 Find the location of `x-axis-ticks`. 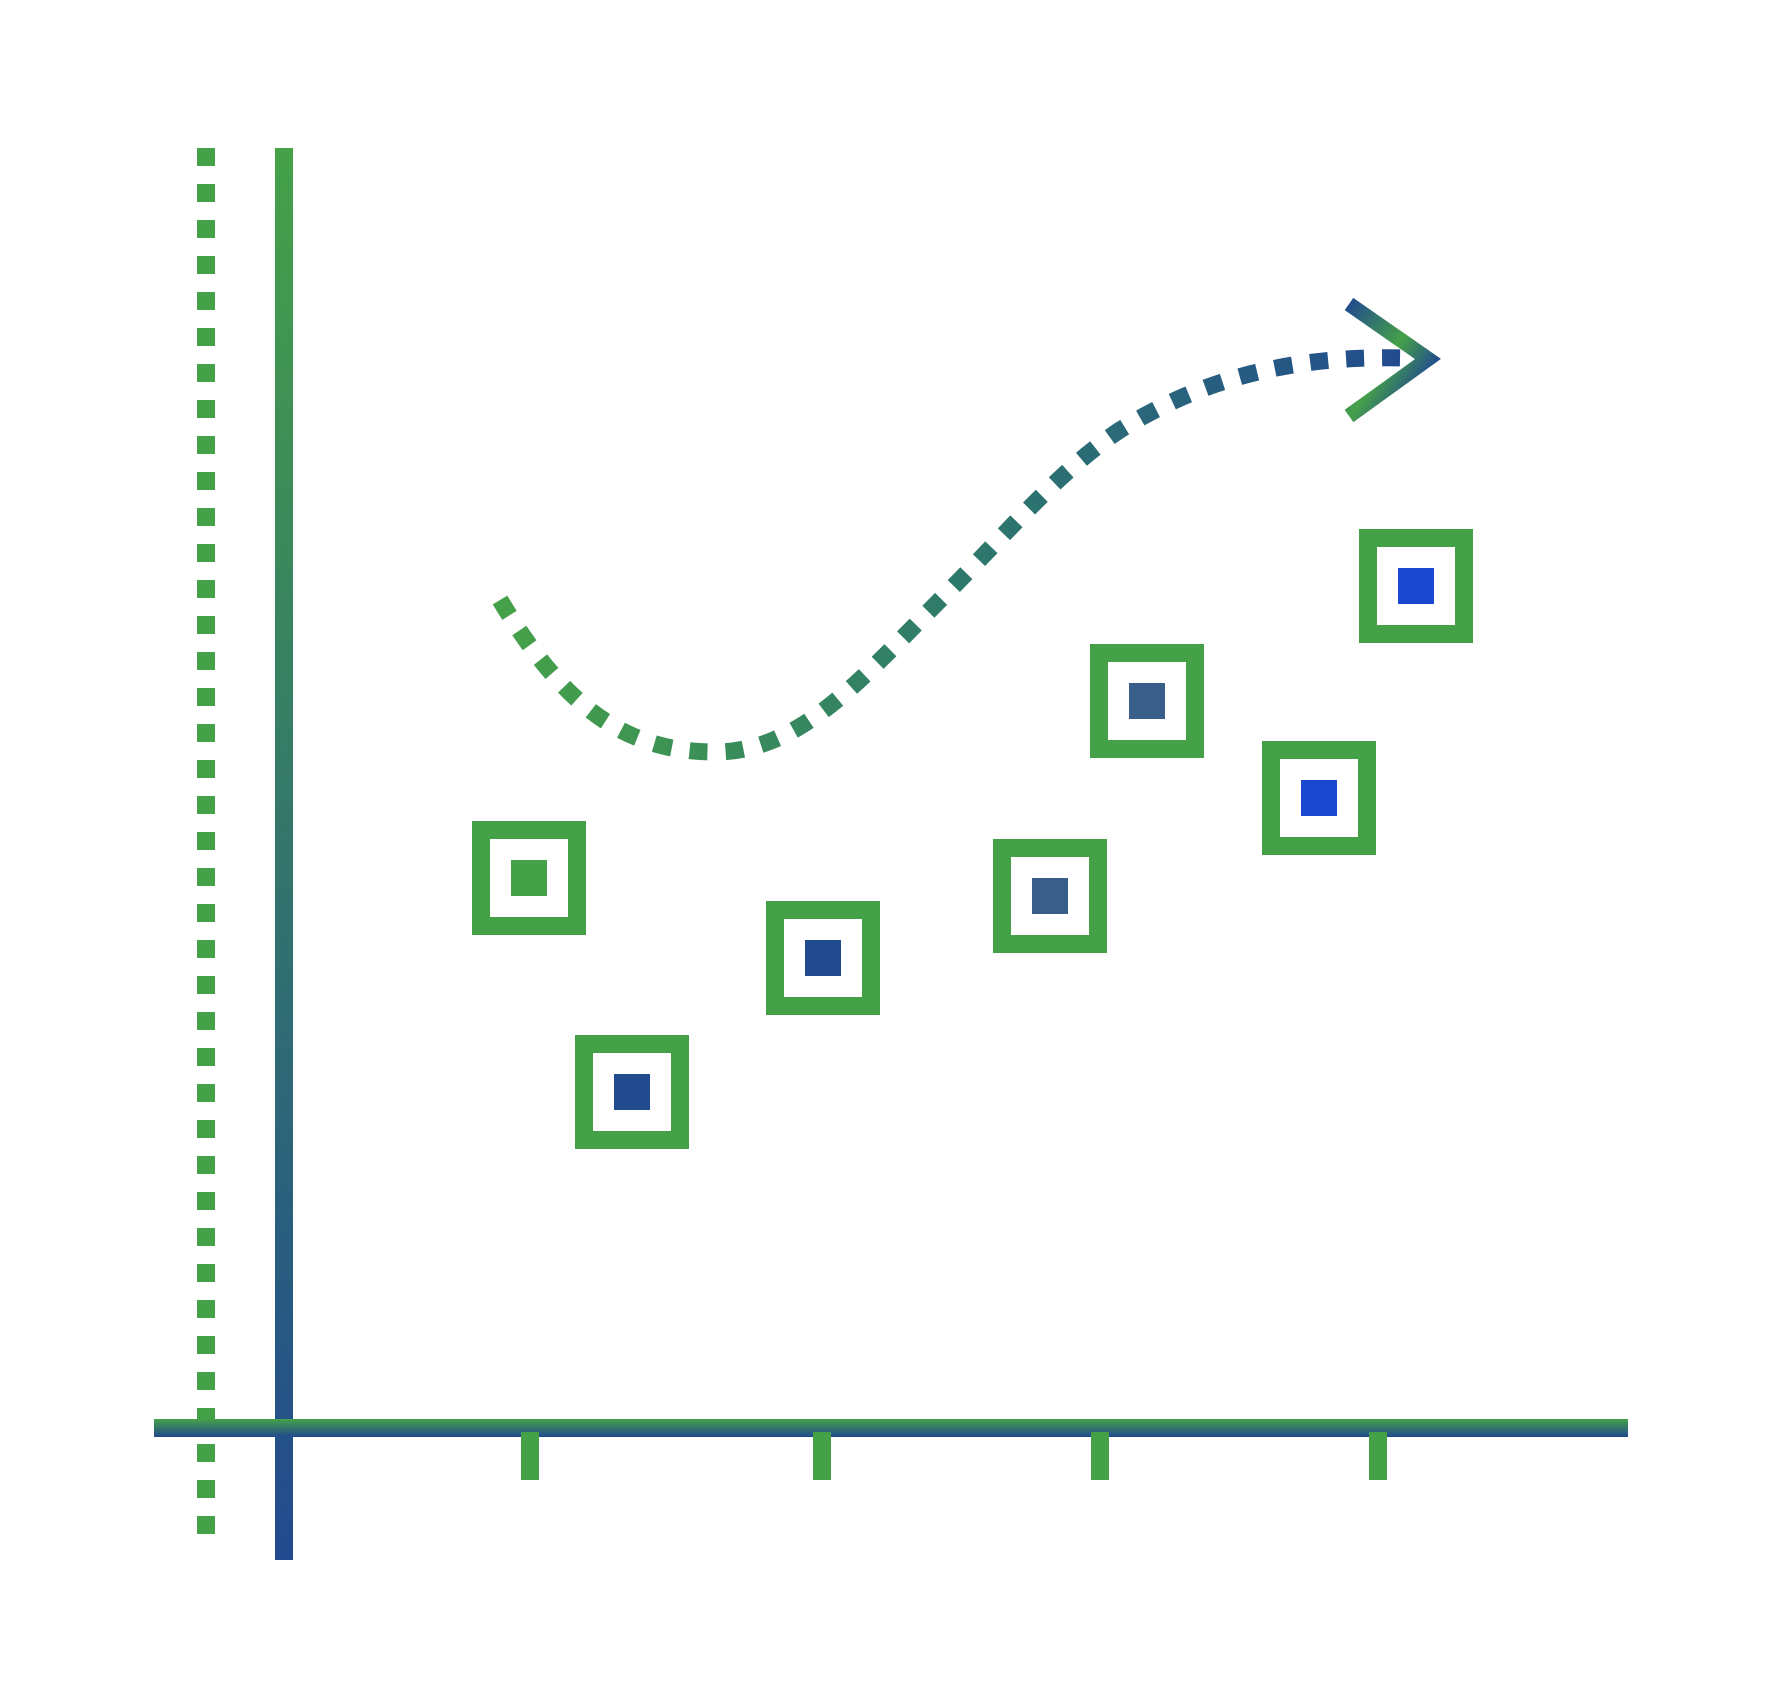

x-axis-ticks is located at coordinates (954, 1456).